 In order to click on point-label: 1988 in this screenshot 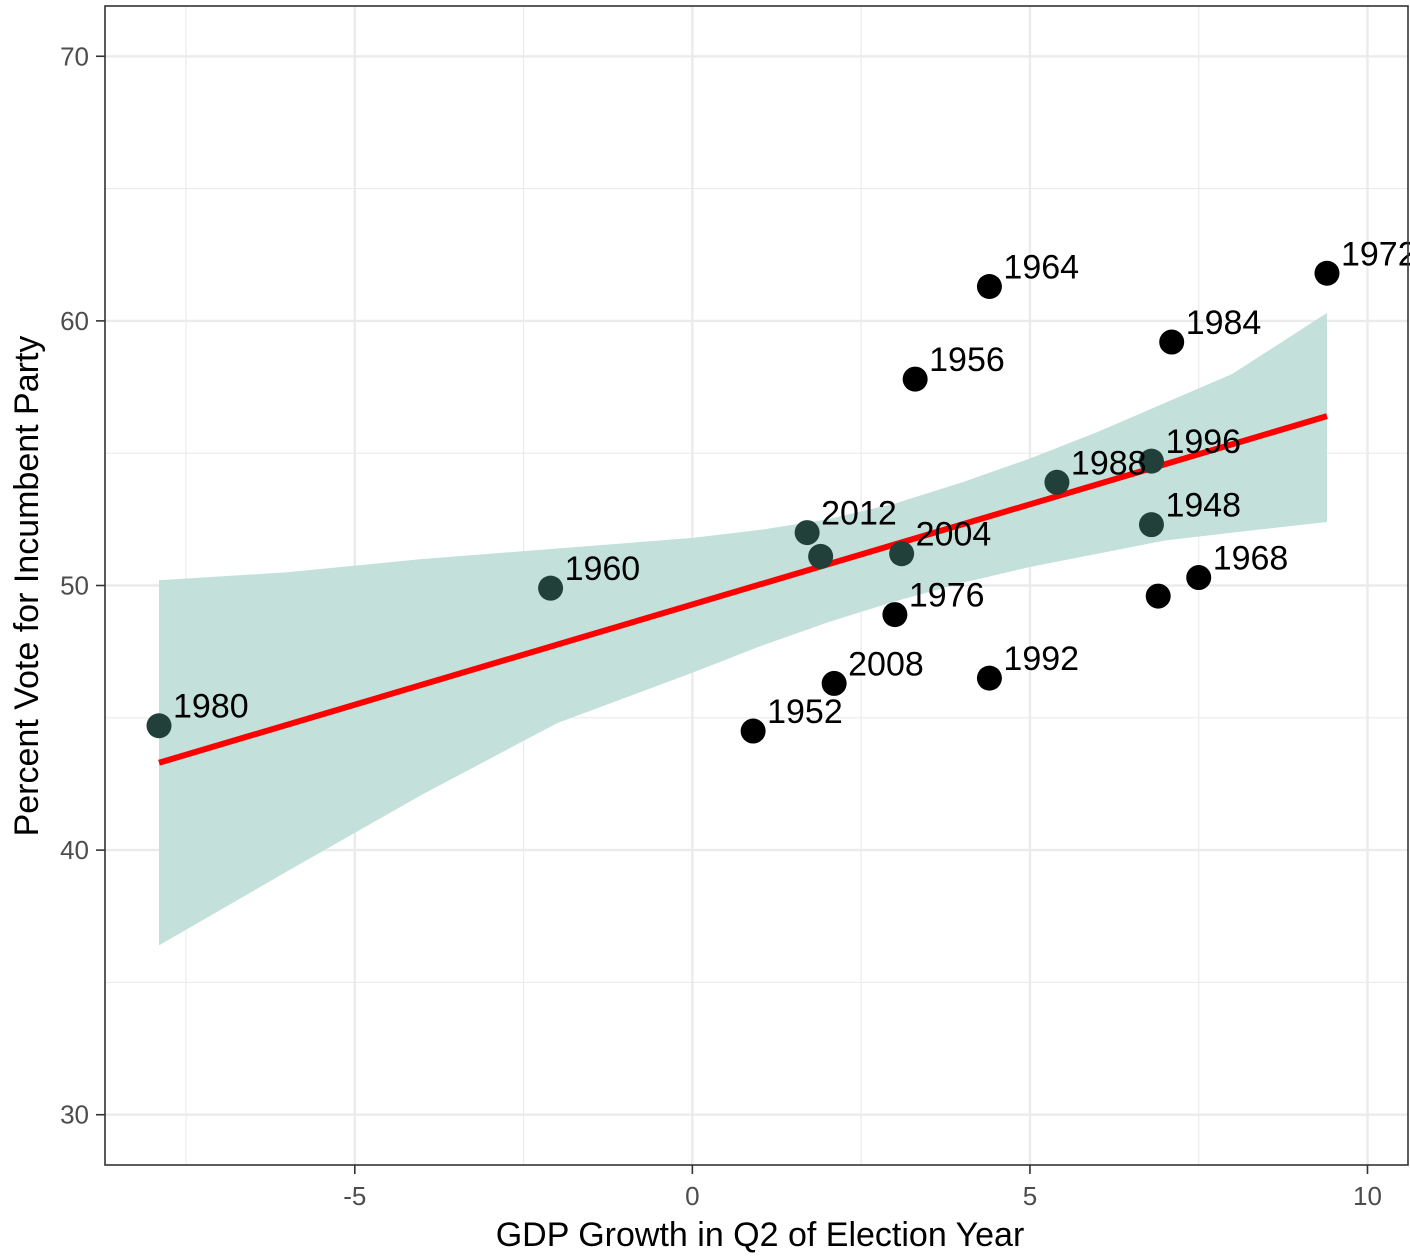, I will do `click(1109, 463)`.